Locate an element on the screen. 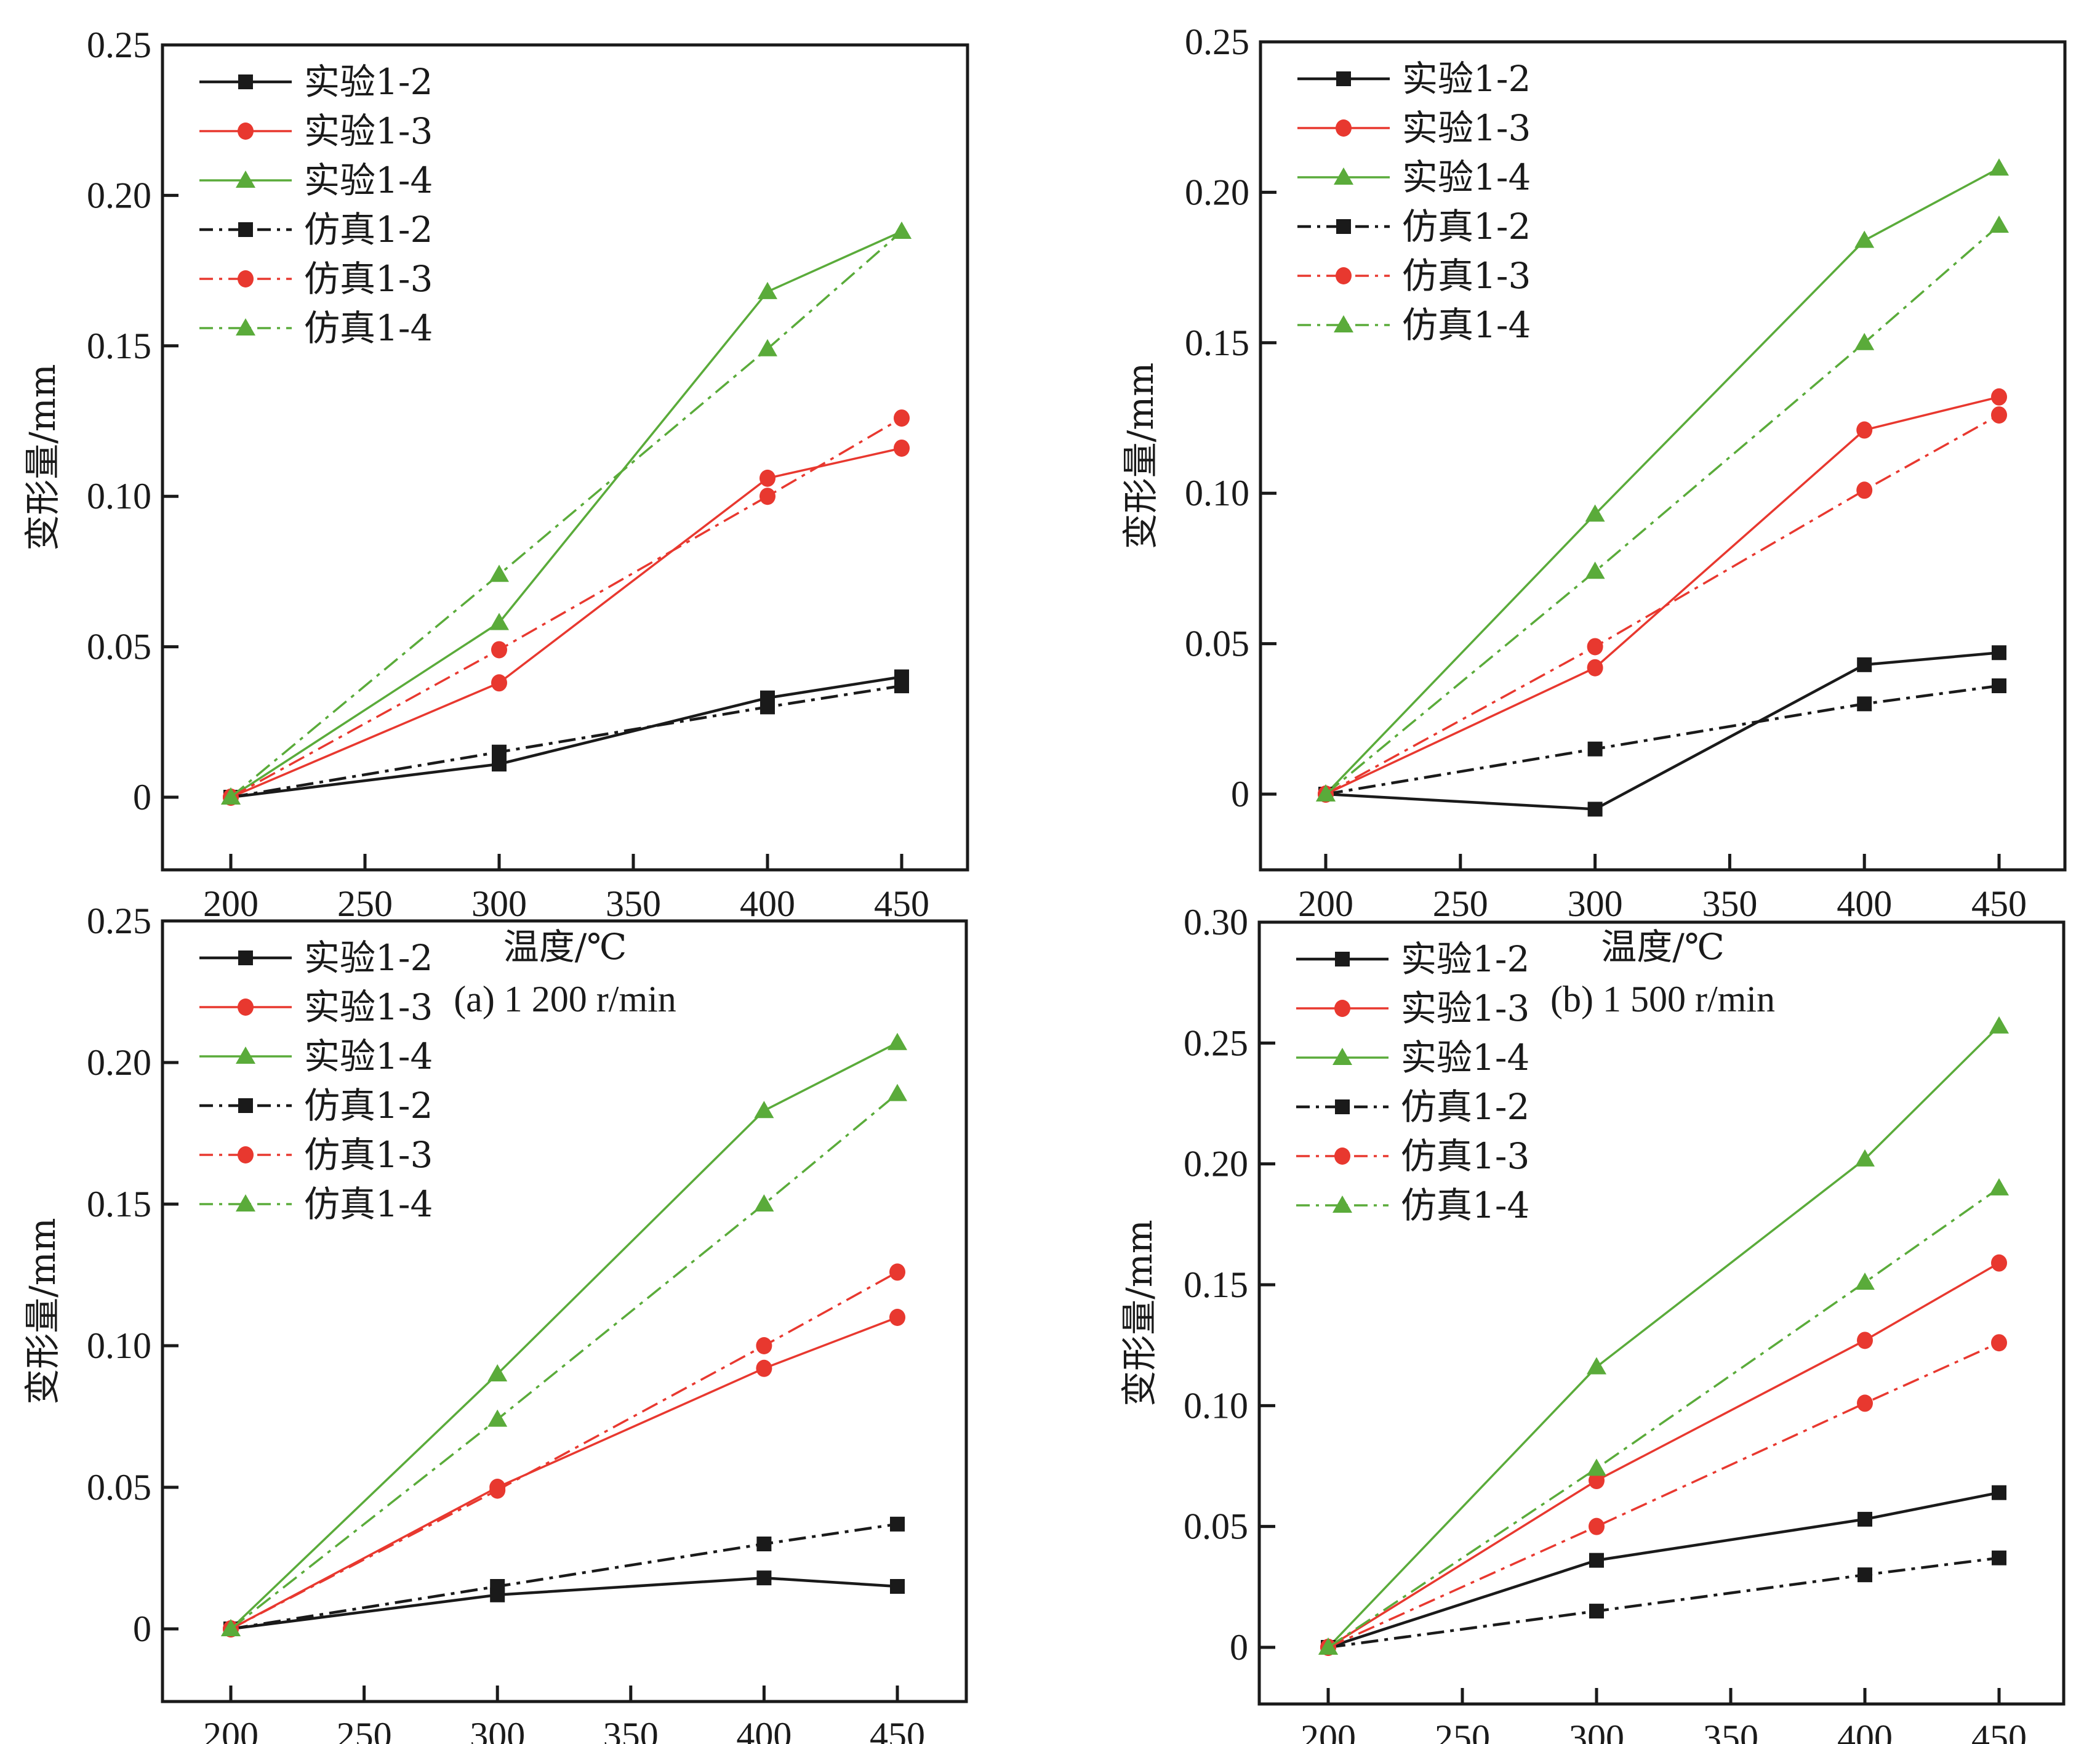 This screenshot has height=1744, width=2100. x-tick-label: 400 is located at coordinates (1865, 903).